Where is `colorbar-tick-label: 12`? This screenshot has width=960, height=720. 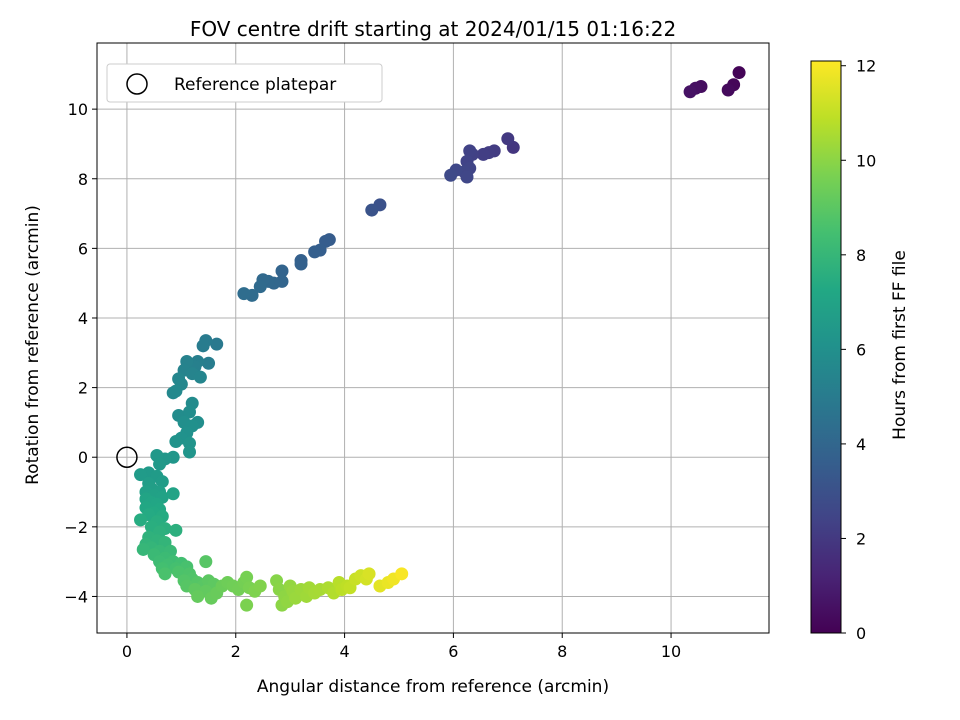
colorbar-tick-label: 12 is located at coordinates (866, 66).